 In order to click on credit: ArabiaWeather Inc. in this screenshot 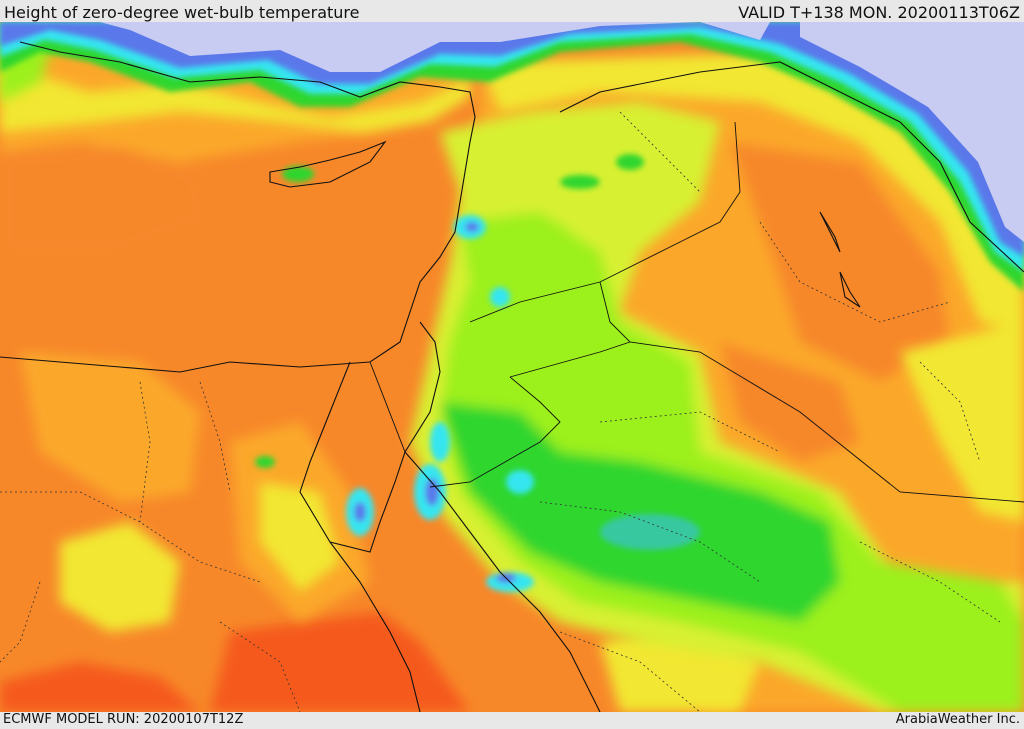, I will do `click(957, 719)`.